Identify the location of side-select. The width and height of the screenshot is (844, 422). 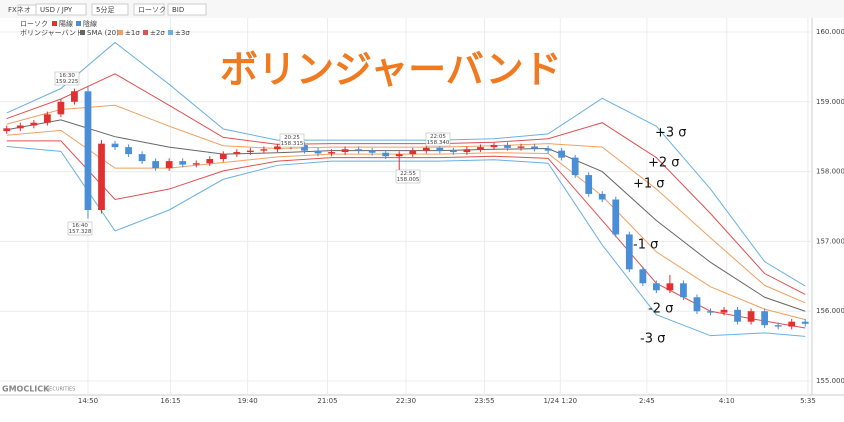
(187, 9).